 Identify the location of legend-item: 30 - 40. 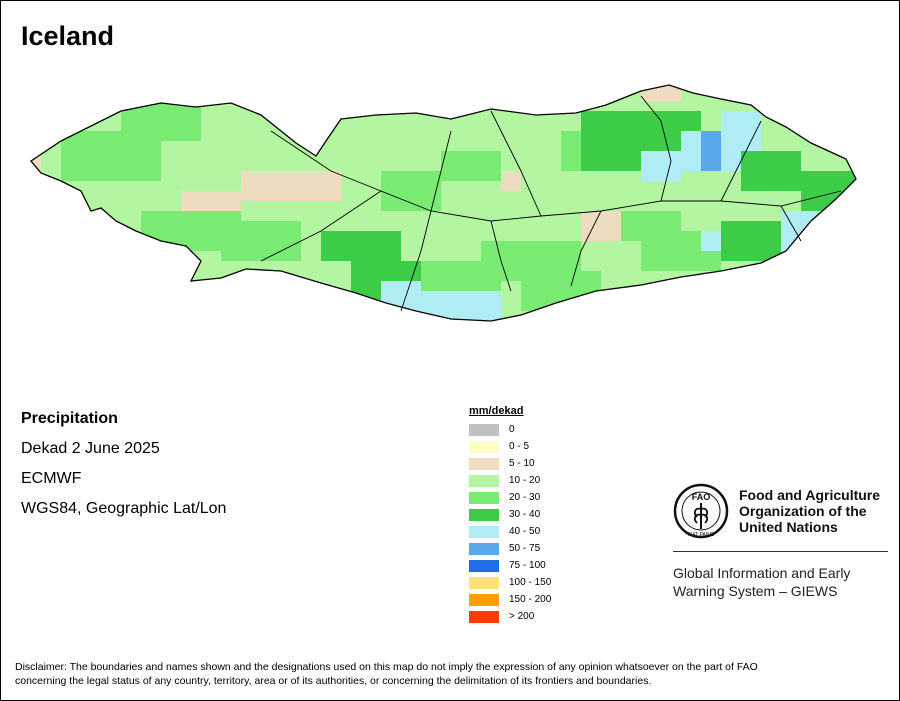
(510, 514).